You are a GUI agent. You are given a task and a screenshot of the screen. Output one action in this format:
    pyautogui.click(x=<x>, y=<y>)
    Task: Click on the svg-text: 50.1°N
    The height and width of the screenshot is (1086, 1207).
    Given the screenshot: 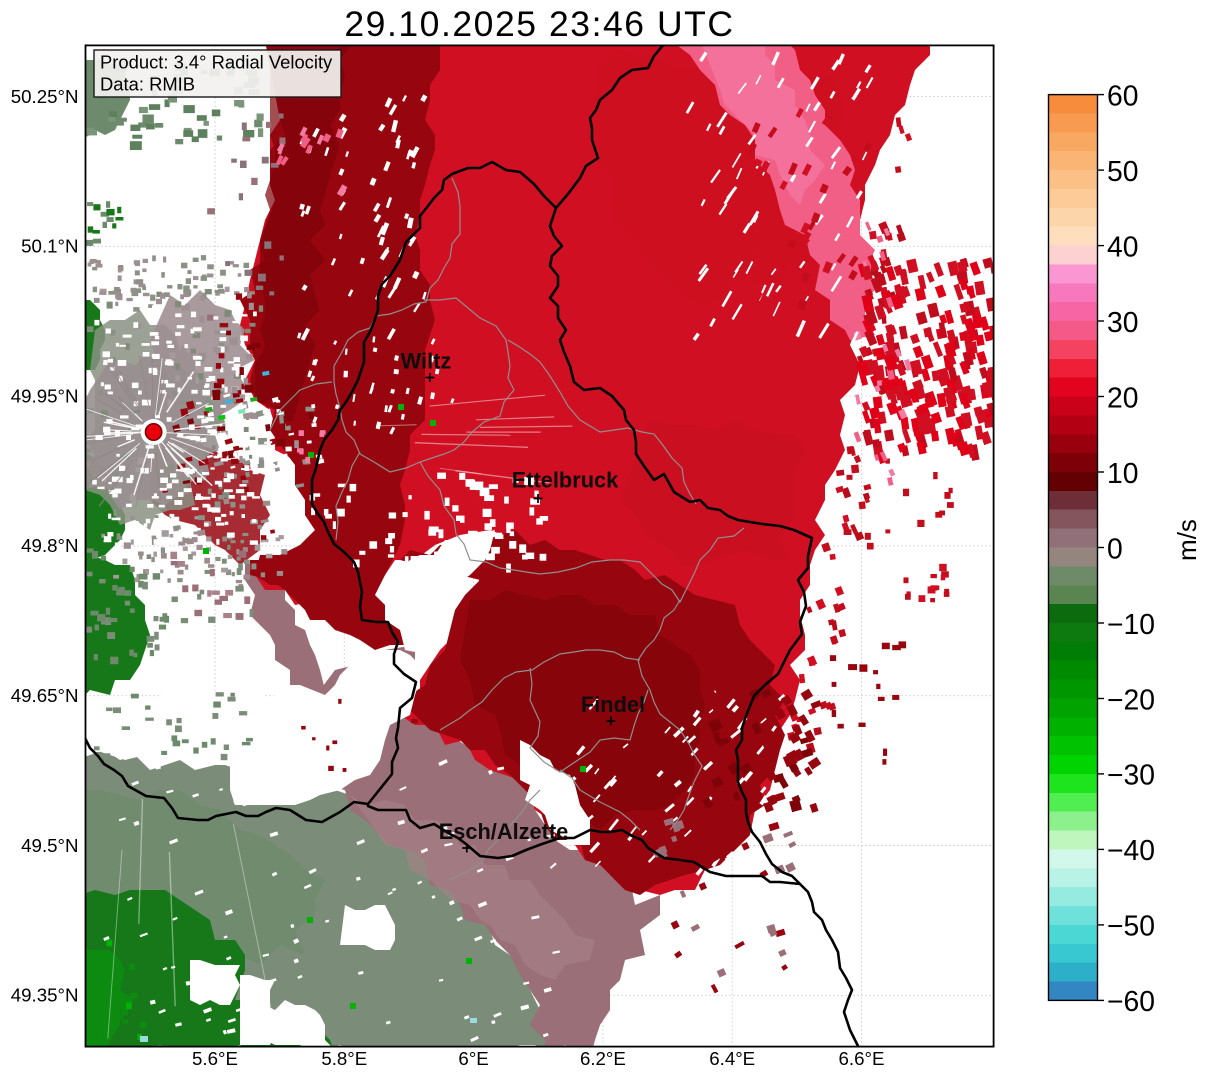 What is the action you would take?
    pyautogui.click(x=49, y=246)
    